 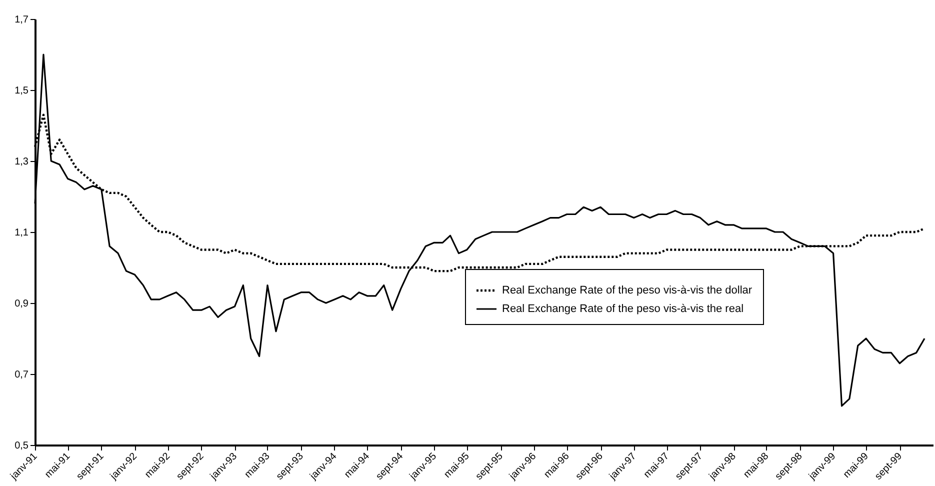 I want to click on y-tick-label: 0,7, so click(x=21, y=375).